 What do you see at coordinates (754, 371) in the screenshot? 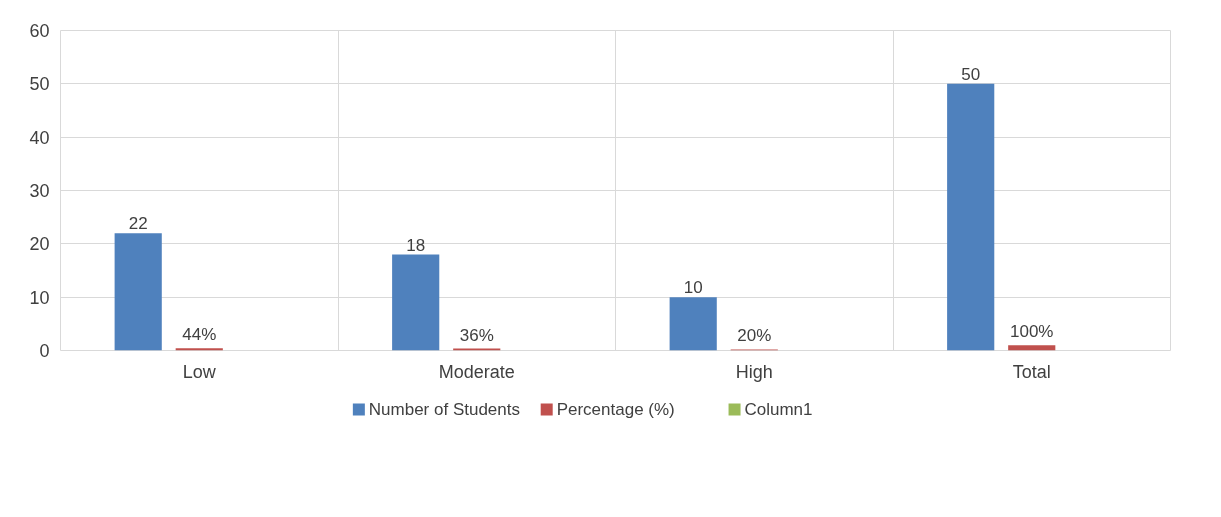
I see `x-tick-label: High` at bounding box center [754, 371].